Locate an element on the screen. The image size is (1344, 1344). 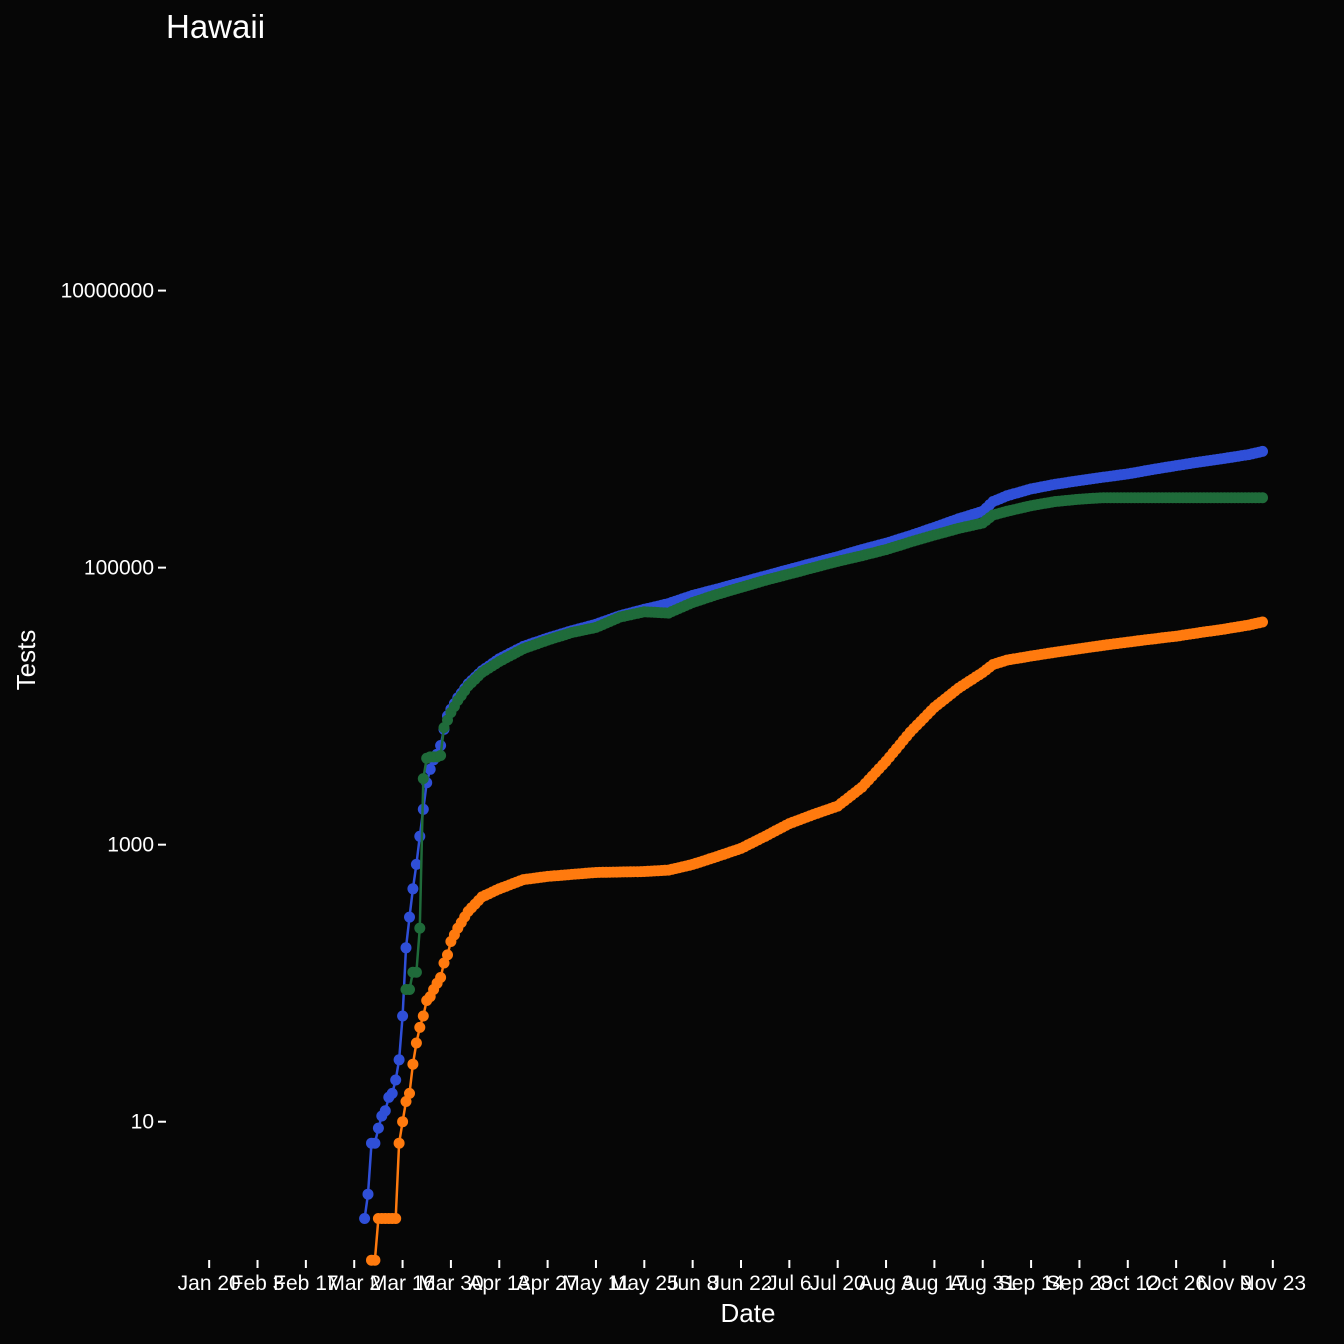
x-tick-label: Aug 3 is located at coordinates (886, 1283).